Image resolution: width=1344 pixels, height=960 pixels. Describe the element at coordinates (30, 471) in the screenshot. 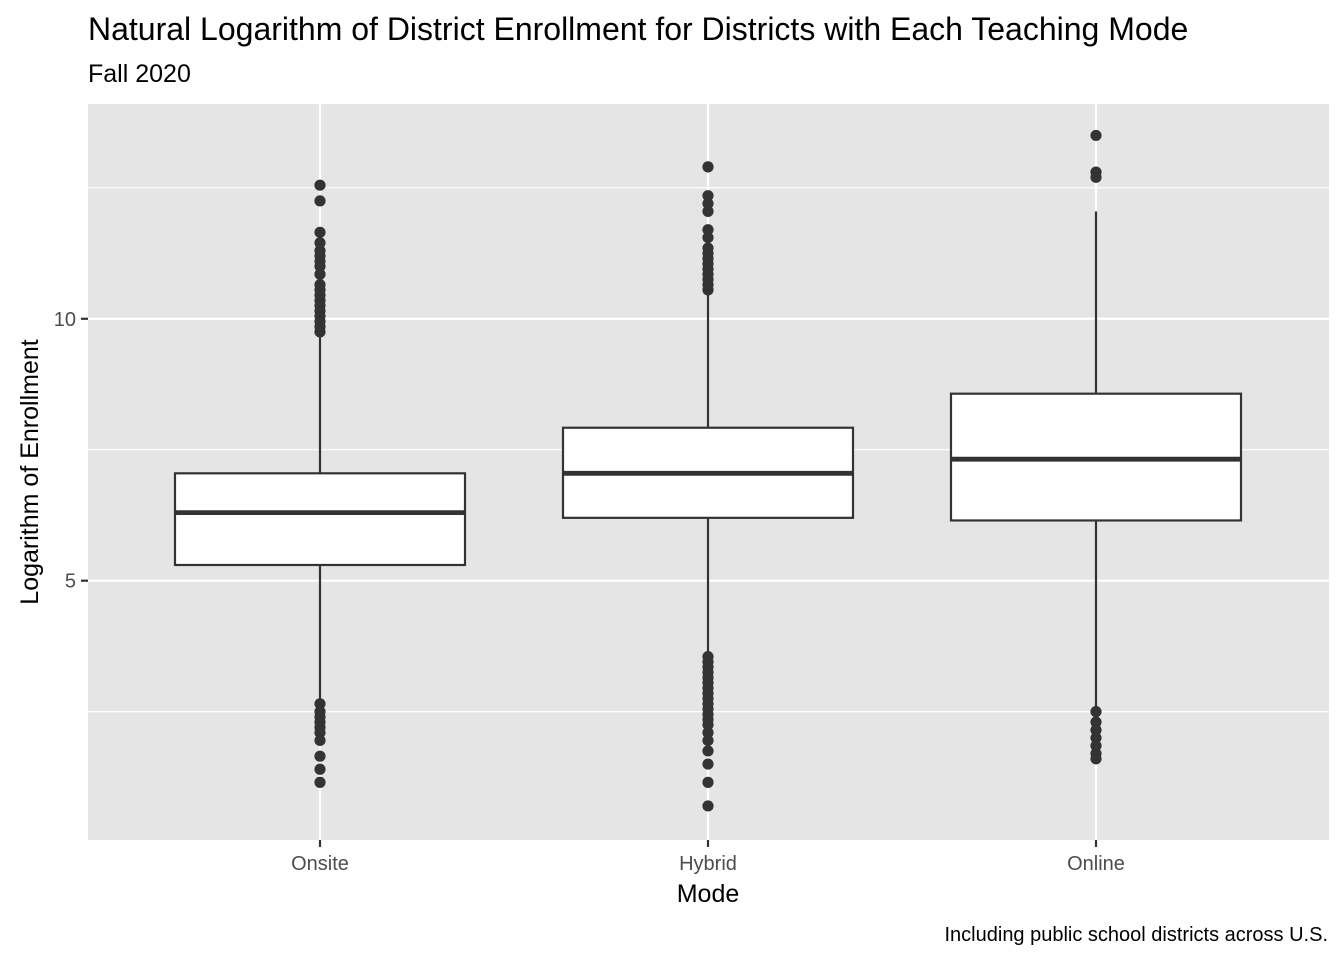

I see `y-axis-title: Logarithm of Enrollment` at that location.